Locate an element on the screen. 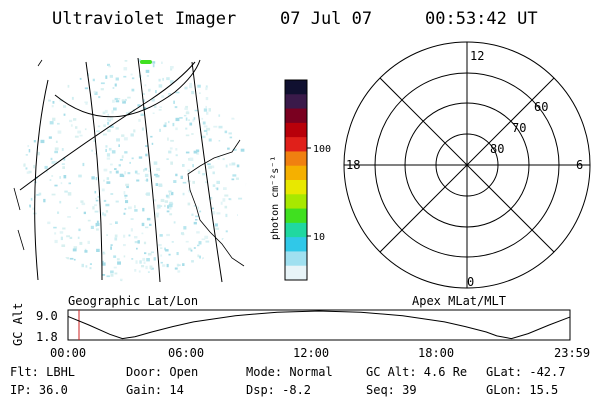 This screenshot has height=400, width=600. colorbar-tick-label-100: 100 is located at coordinates (322, 149).